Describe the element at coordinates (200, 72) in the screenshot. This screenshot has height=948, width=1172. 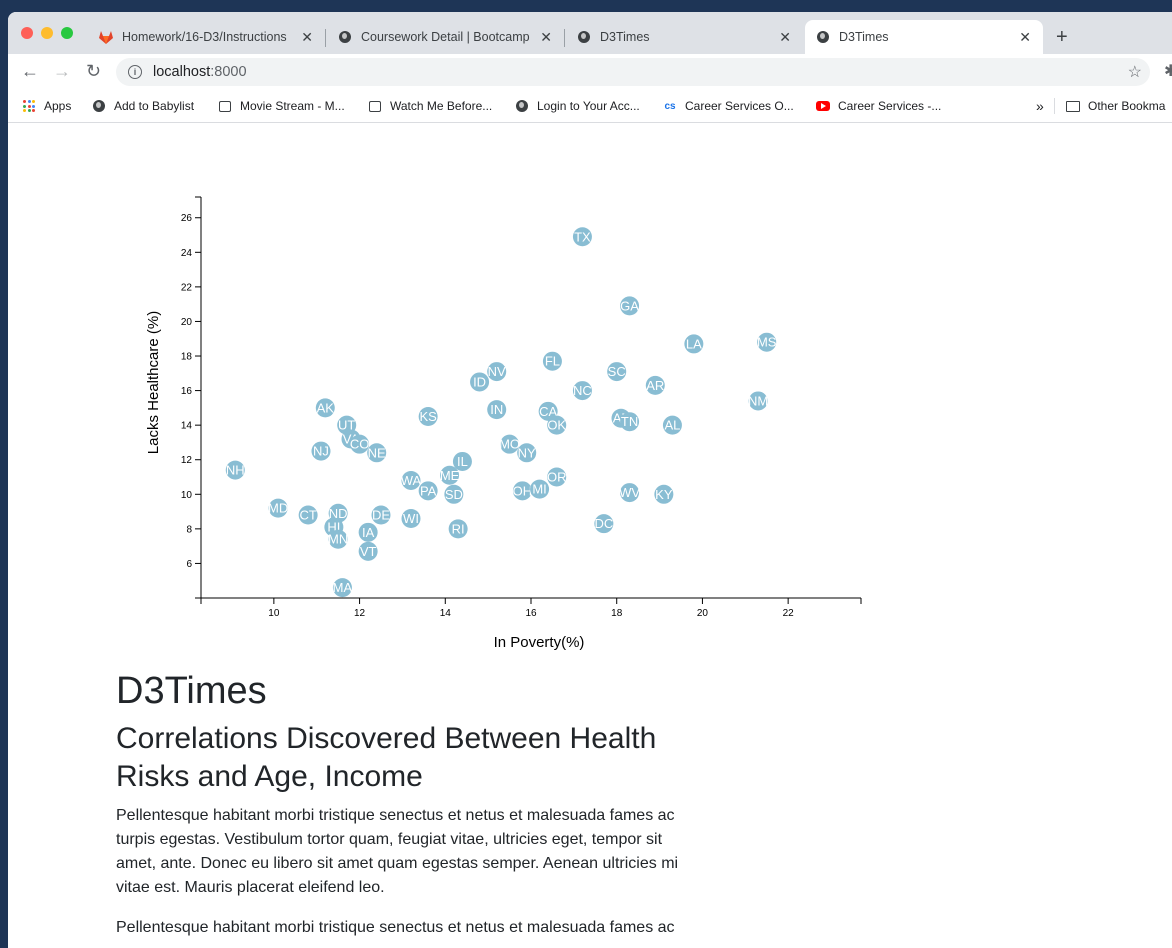
I see `url-text: localhost:8000` at that location.